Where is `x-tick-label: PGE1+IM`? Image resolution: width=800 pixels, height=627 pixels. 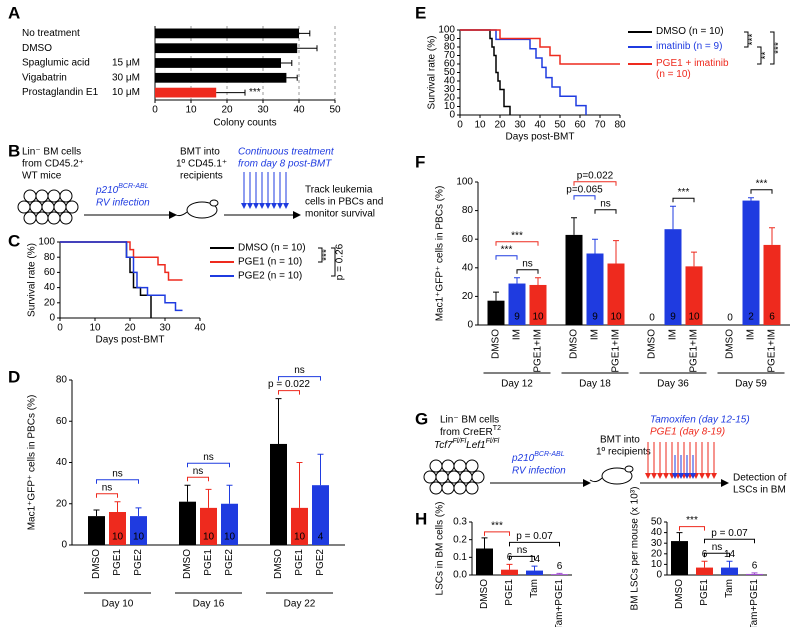 x-tick-label: PGE1+IM is located at coordinates (772, 351).